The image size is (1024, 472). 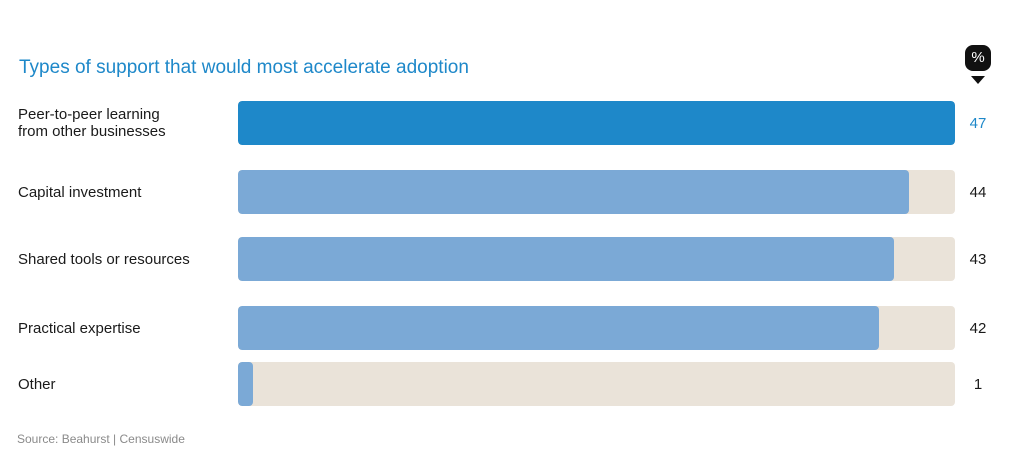 I want to click on bar-row: Practical expertise 42, so click(x=512, y=328).